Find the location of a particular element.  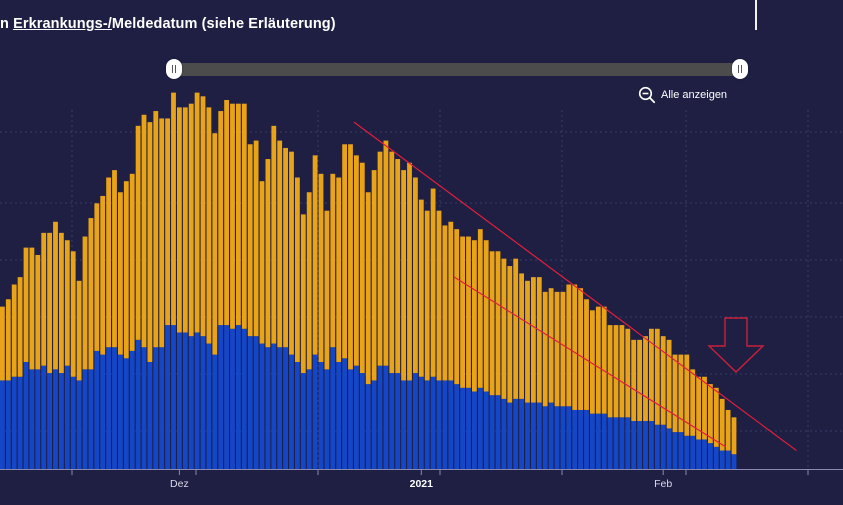

range-slider-right-handle is located at coordinates (740, 69).